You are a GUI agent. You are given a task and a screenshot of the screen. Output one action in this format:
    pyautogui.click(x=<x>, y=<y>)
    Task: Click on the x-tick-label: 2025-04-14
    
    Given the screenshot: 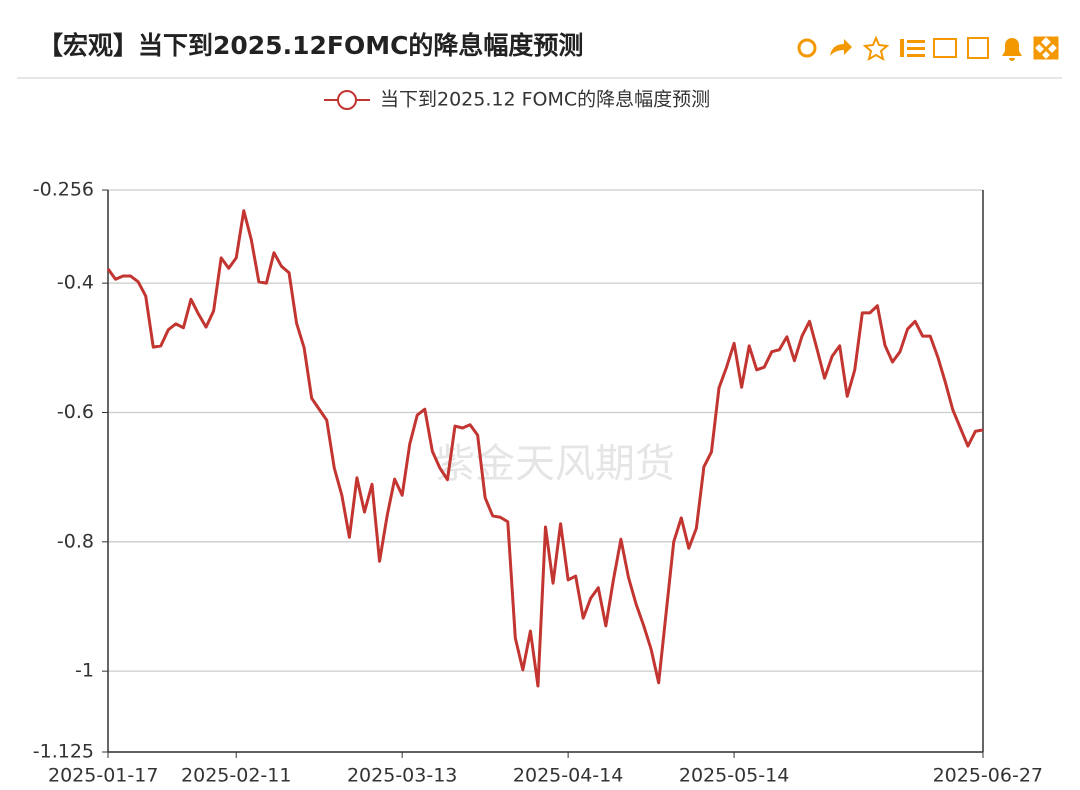 What is the action you would take?
    pyautogui.click(x=568, y=776)
    